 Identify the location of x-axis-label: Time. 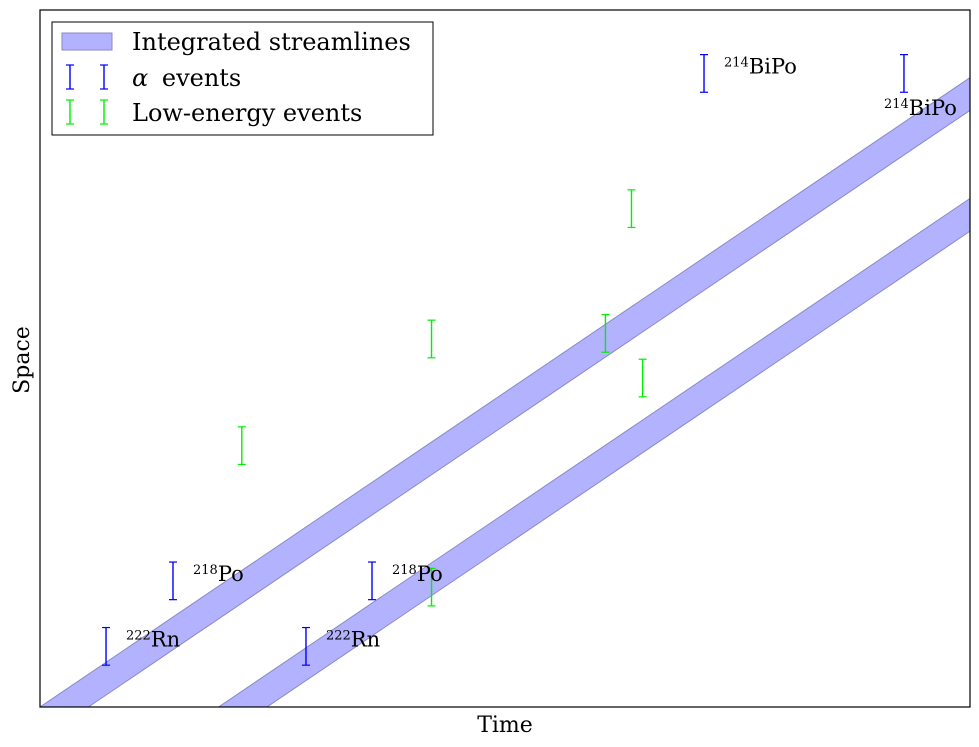
(505, 725).